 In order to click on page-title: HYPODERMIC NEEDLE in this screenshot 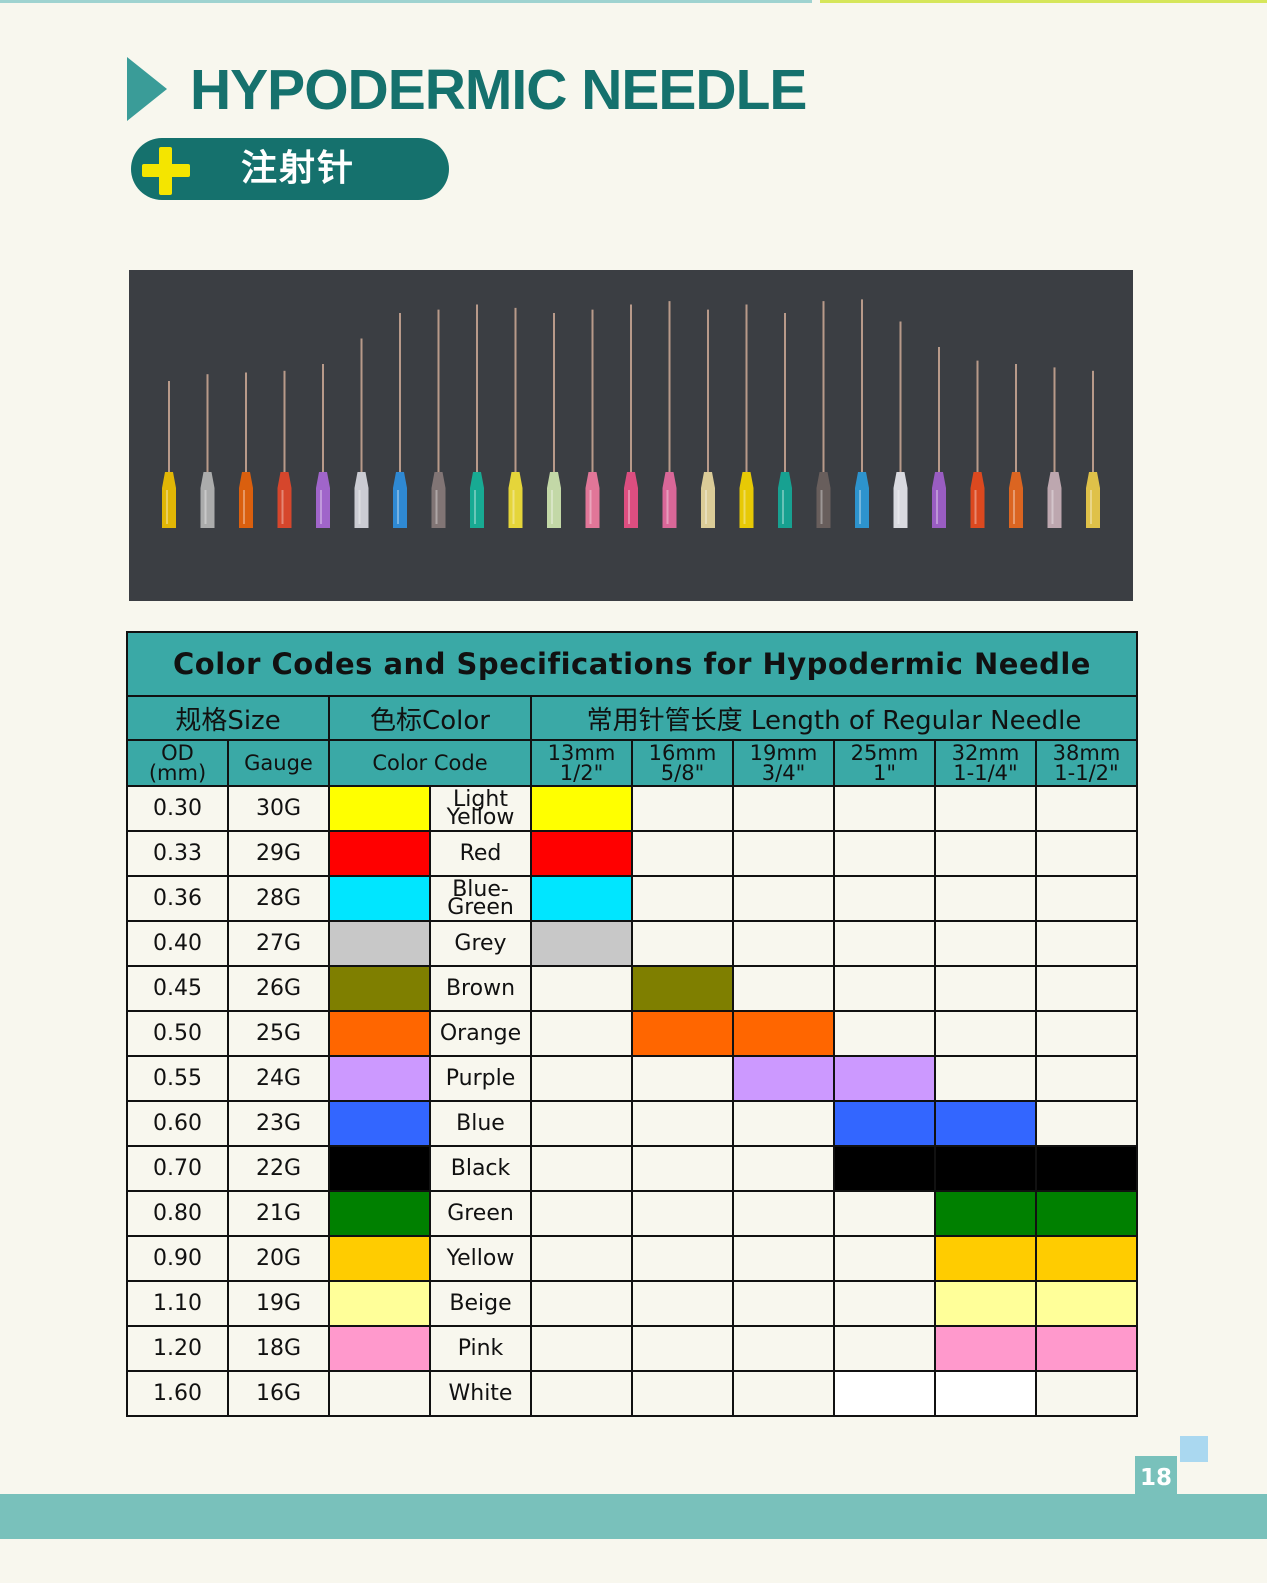, I will do `click(498, 90)`.